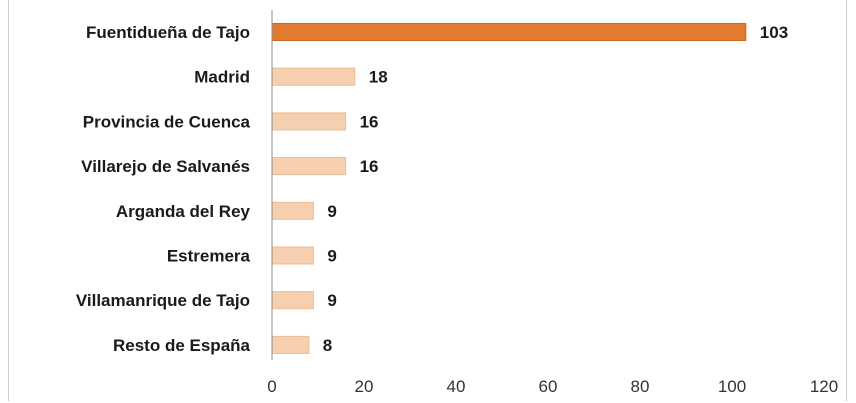  Describe the element at coordinates (182, 345) in the screenshot. I see `category-label: Resto de España` at that location.